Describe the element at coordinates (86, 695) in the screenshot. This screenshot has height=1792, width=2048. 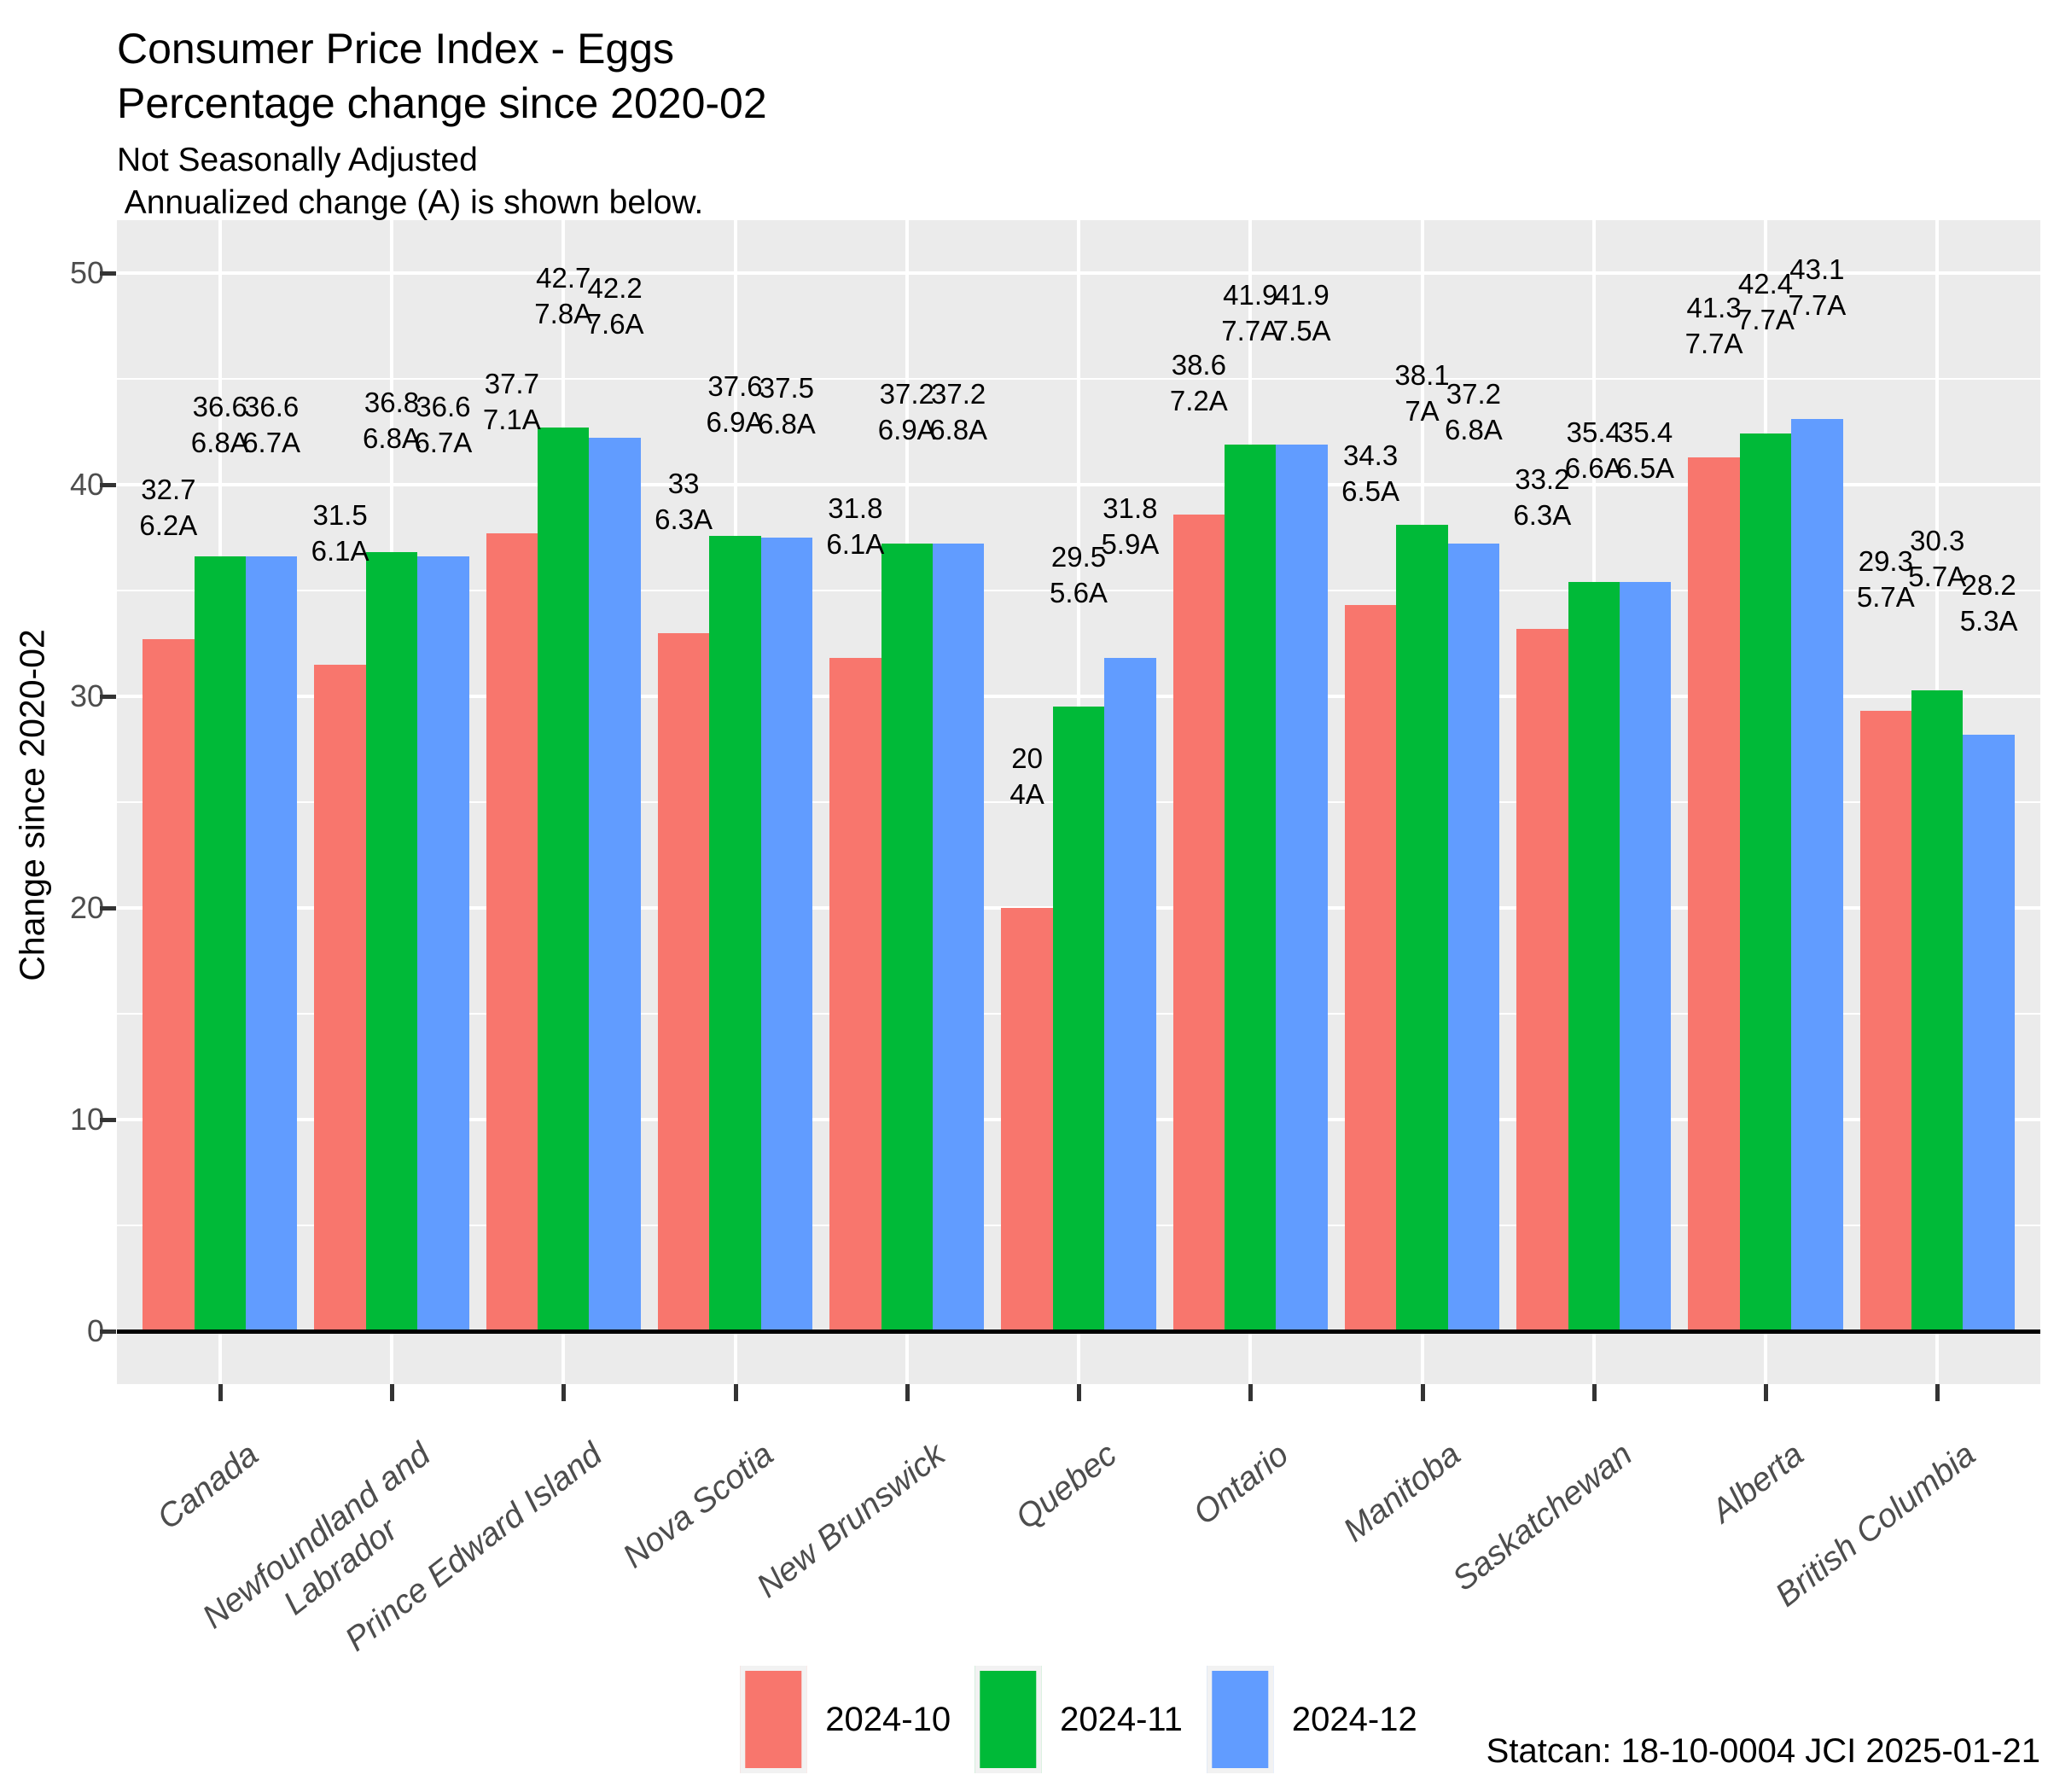
I see `y-tick-label-30: 30` at that location.